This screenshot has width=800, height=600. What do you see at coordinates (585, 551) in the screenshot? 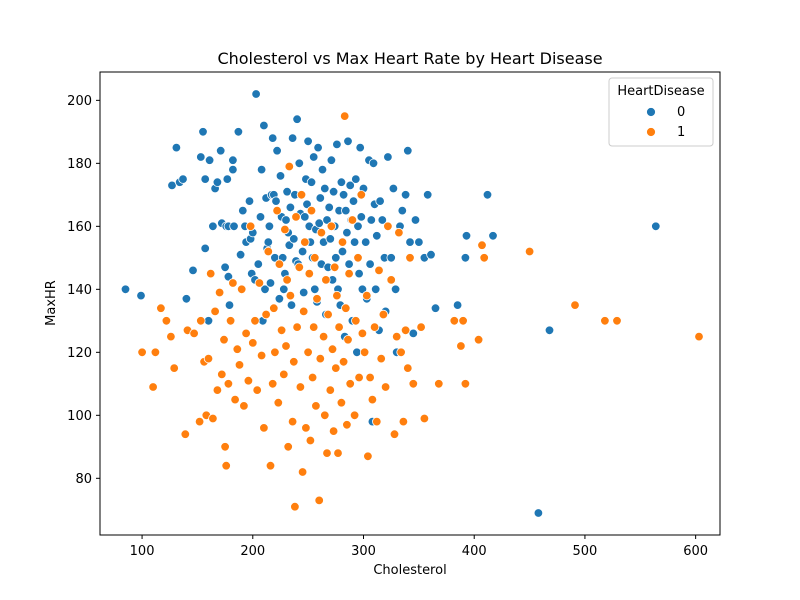
I see `x-tick-label: 500` at bounding box center [585, 551].